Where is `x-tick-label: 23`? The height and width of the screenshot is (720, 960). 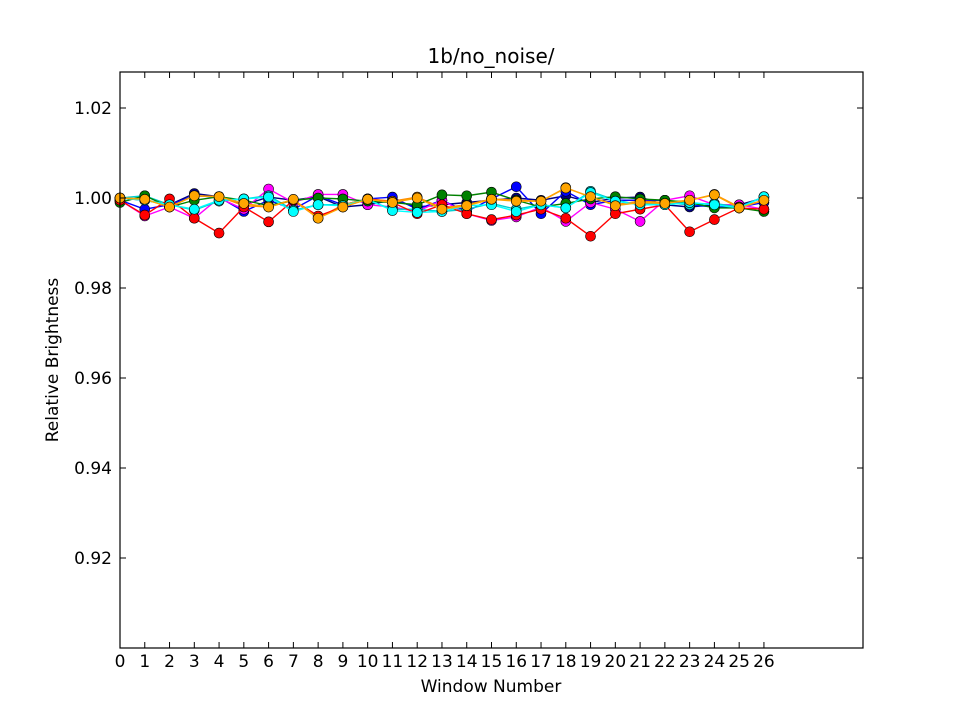 x-tick-label: 23 is located at coordinates (690, 662).